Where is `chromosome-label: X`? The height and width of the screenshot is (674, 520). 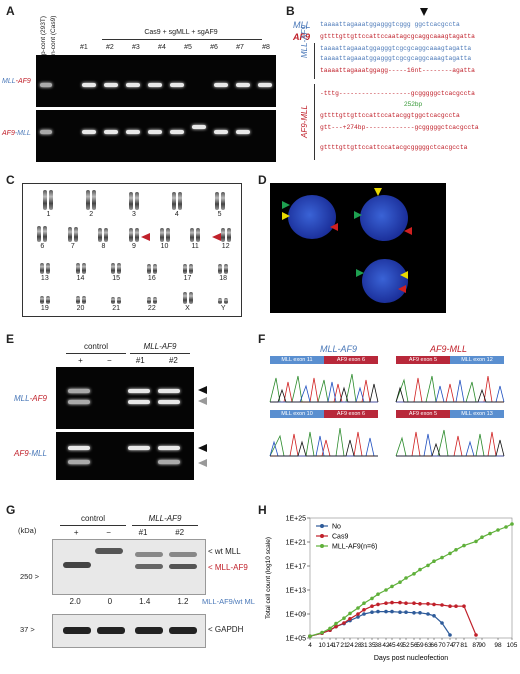 chromosome-label: X is located at coordinates (187, 308).